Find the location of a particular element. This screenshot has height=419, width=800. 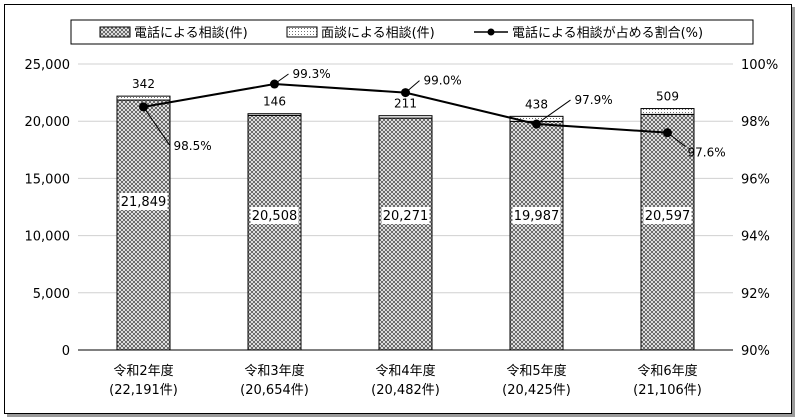

legend-swatch-ratio-marker is located at coordinates (491, 32).